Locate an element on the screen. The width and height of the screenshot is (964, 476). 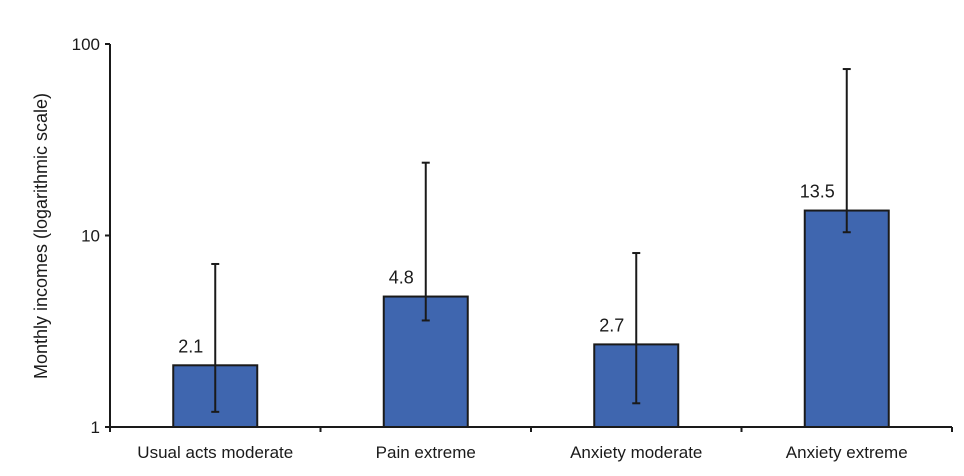
data-label: 13.5 is located at coordinates (817, 192).